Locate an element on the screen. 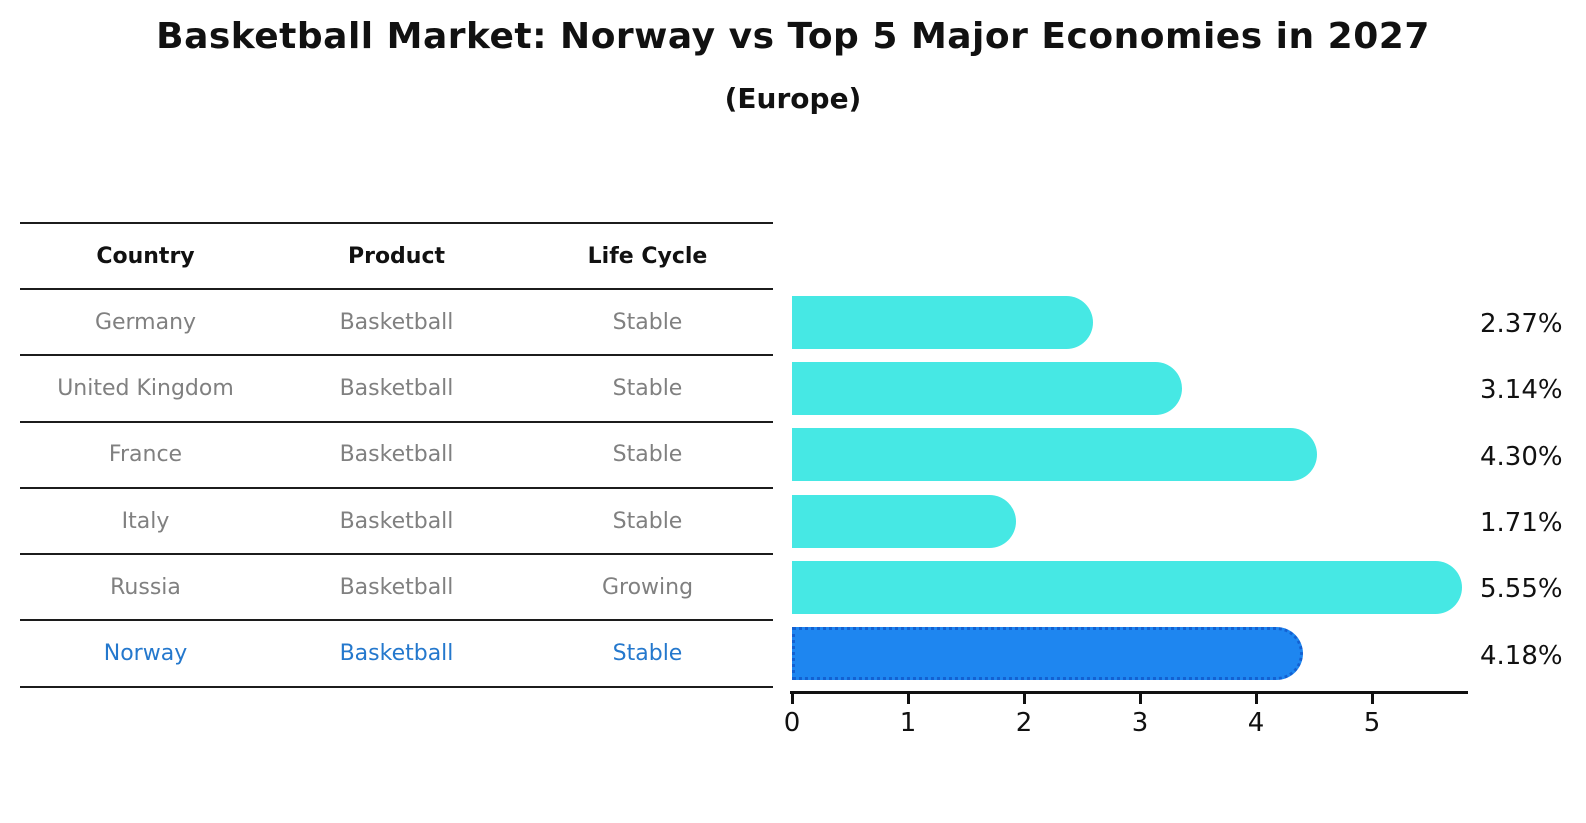 Image resolution: width=1586 pixels, height=823 pixels. table-row: Italy Basketball Stable is located at coordinates (396, 519).